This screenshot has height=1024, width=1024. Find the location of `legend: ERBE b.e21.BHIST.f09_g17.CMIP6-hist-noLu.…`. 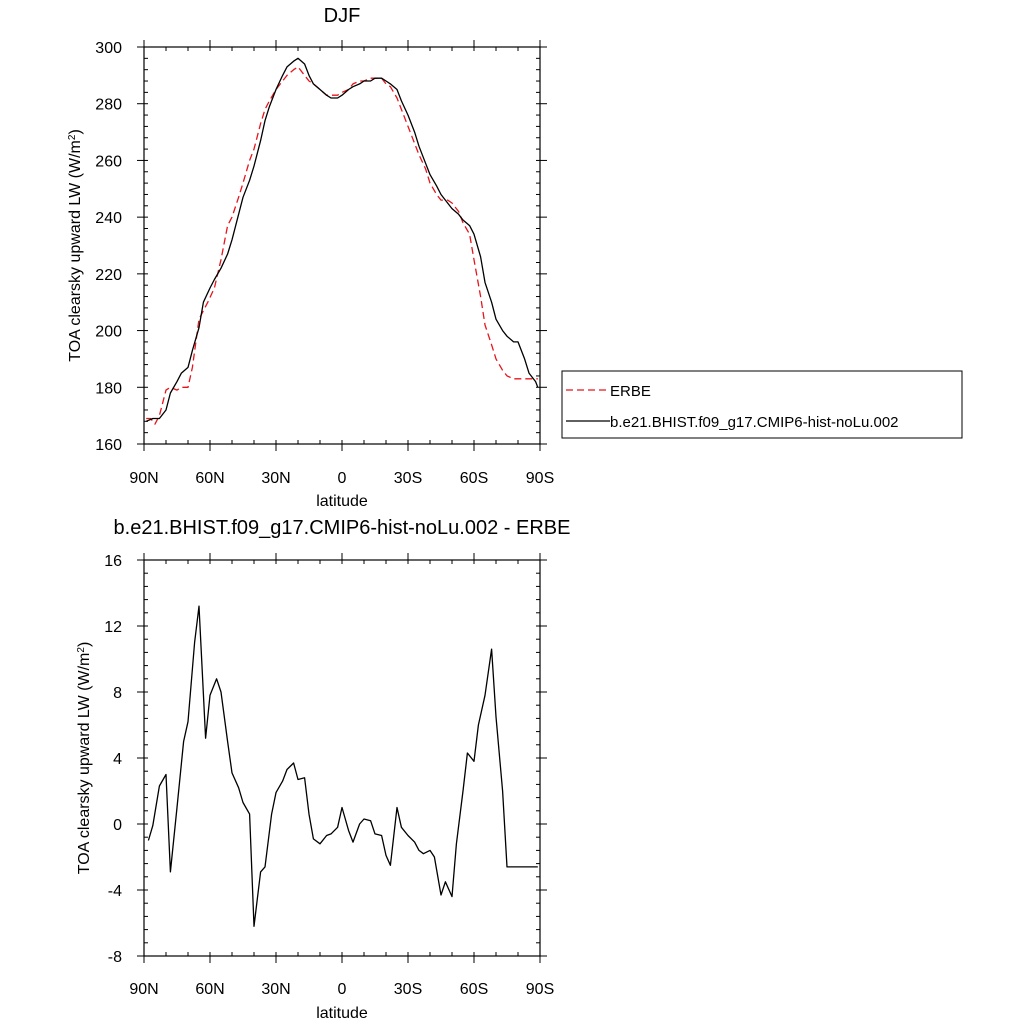

legend: ERBE b.e21.BHIST.f09_g17.CMIP6-hist-noLu.… is located at coordinates (762, 404).